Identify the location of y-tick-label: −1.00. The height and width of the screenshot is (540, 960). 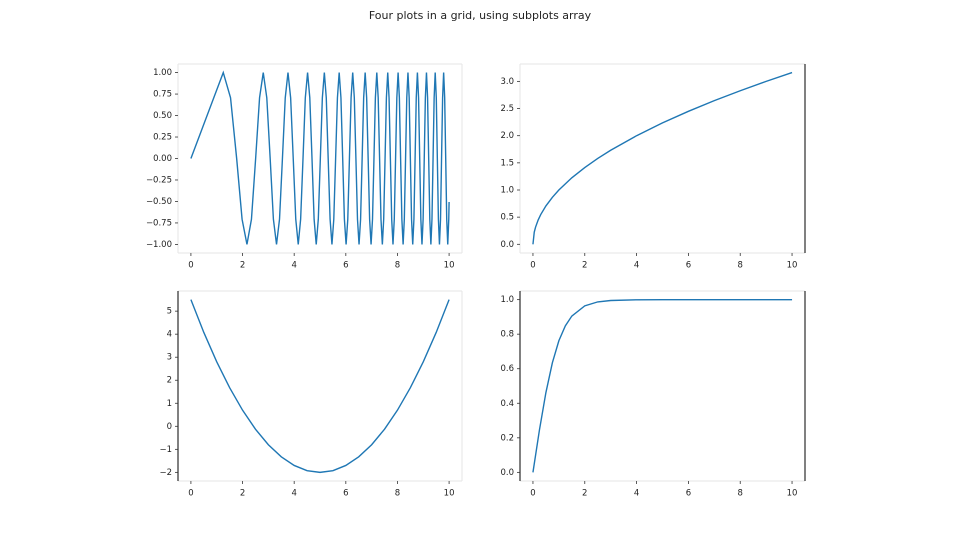
(159, 245).